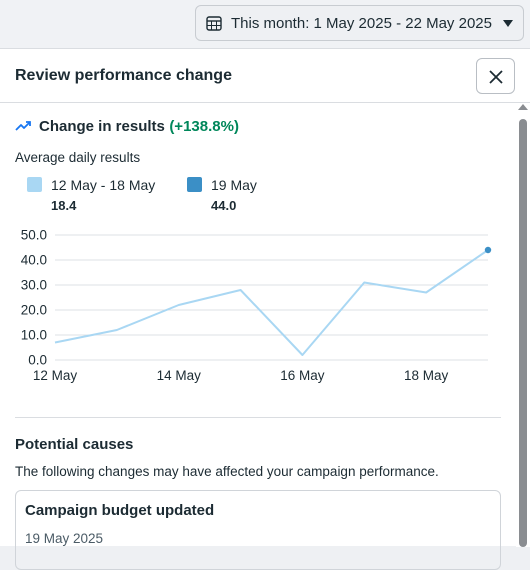  Describe the element at coordinates (34, 235) in the screenshot. I see `y-tick-label: 50.0` at that location.